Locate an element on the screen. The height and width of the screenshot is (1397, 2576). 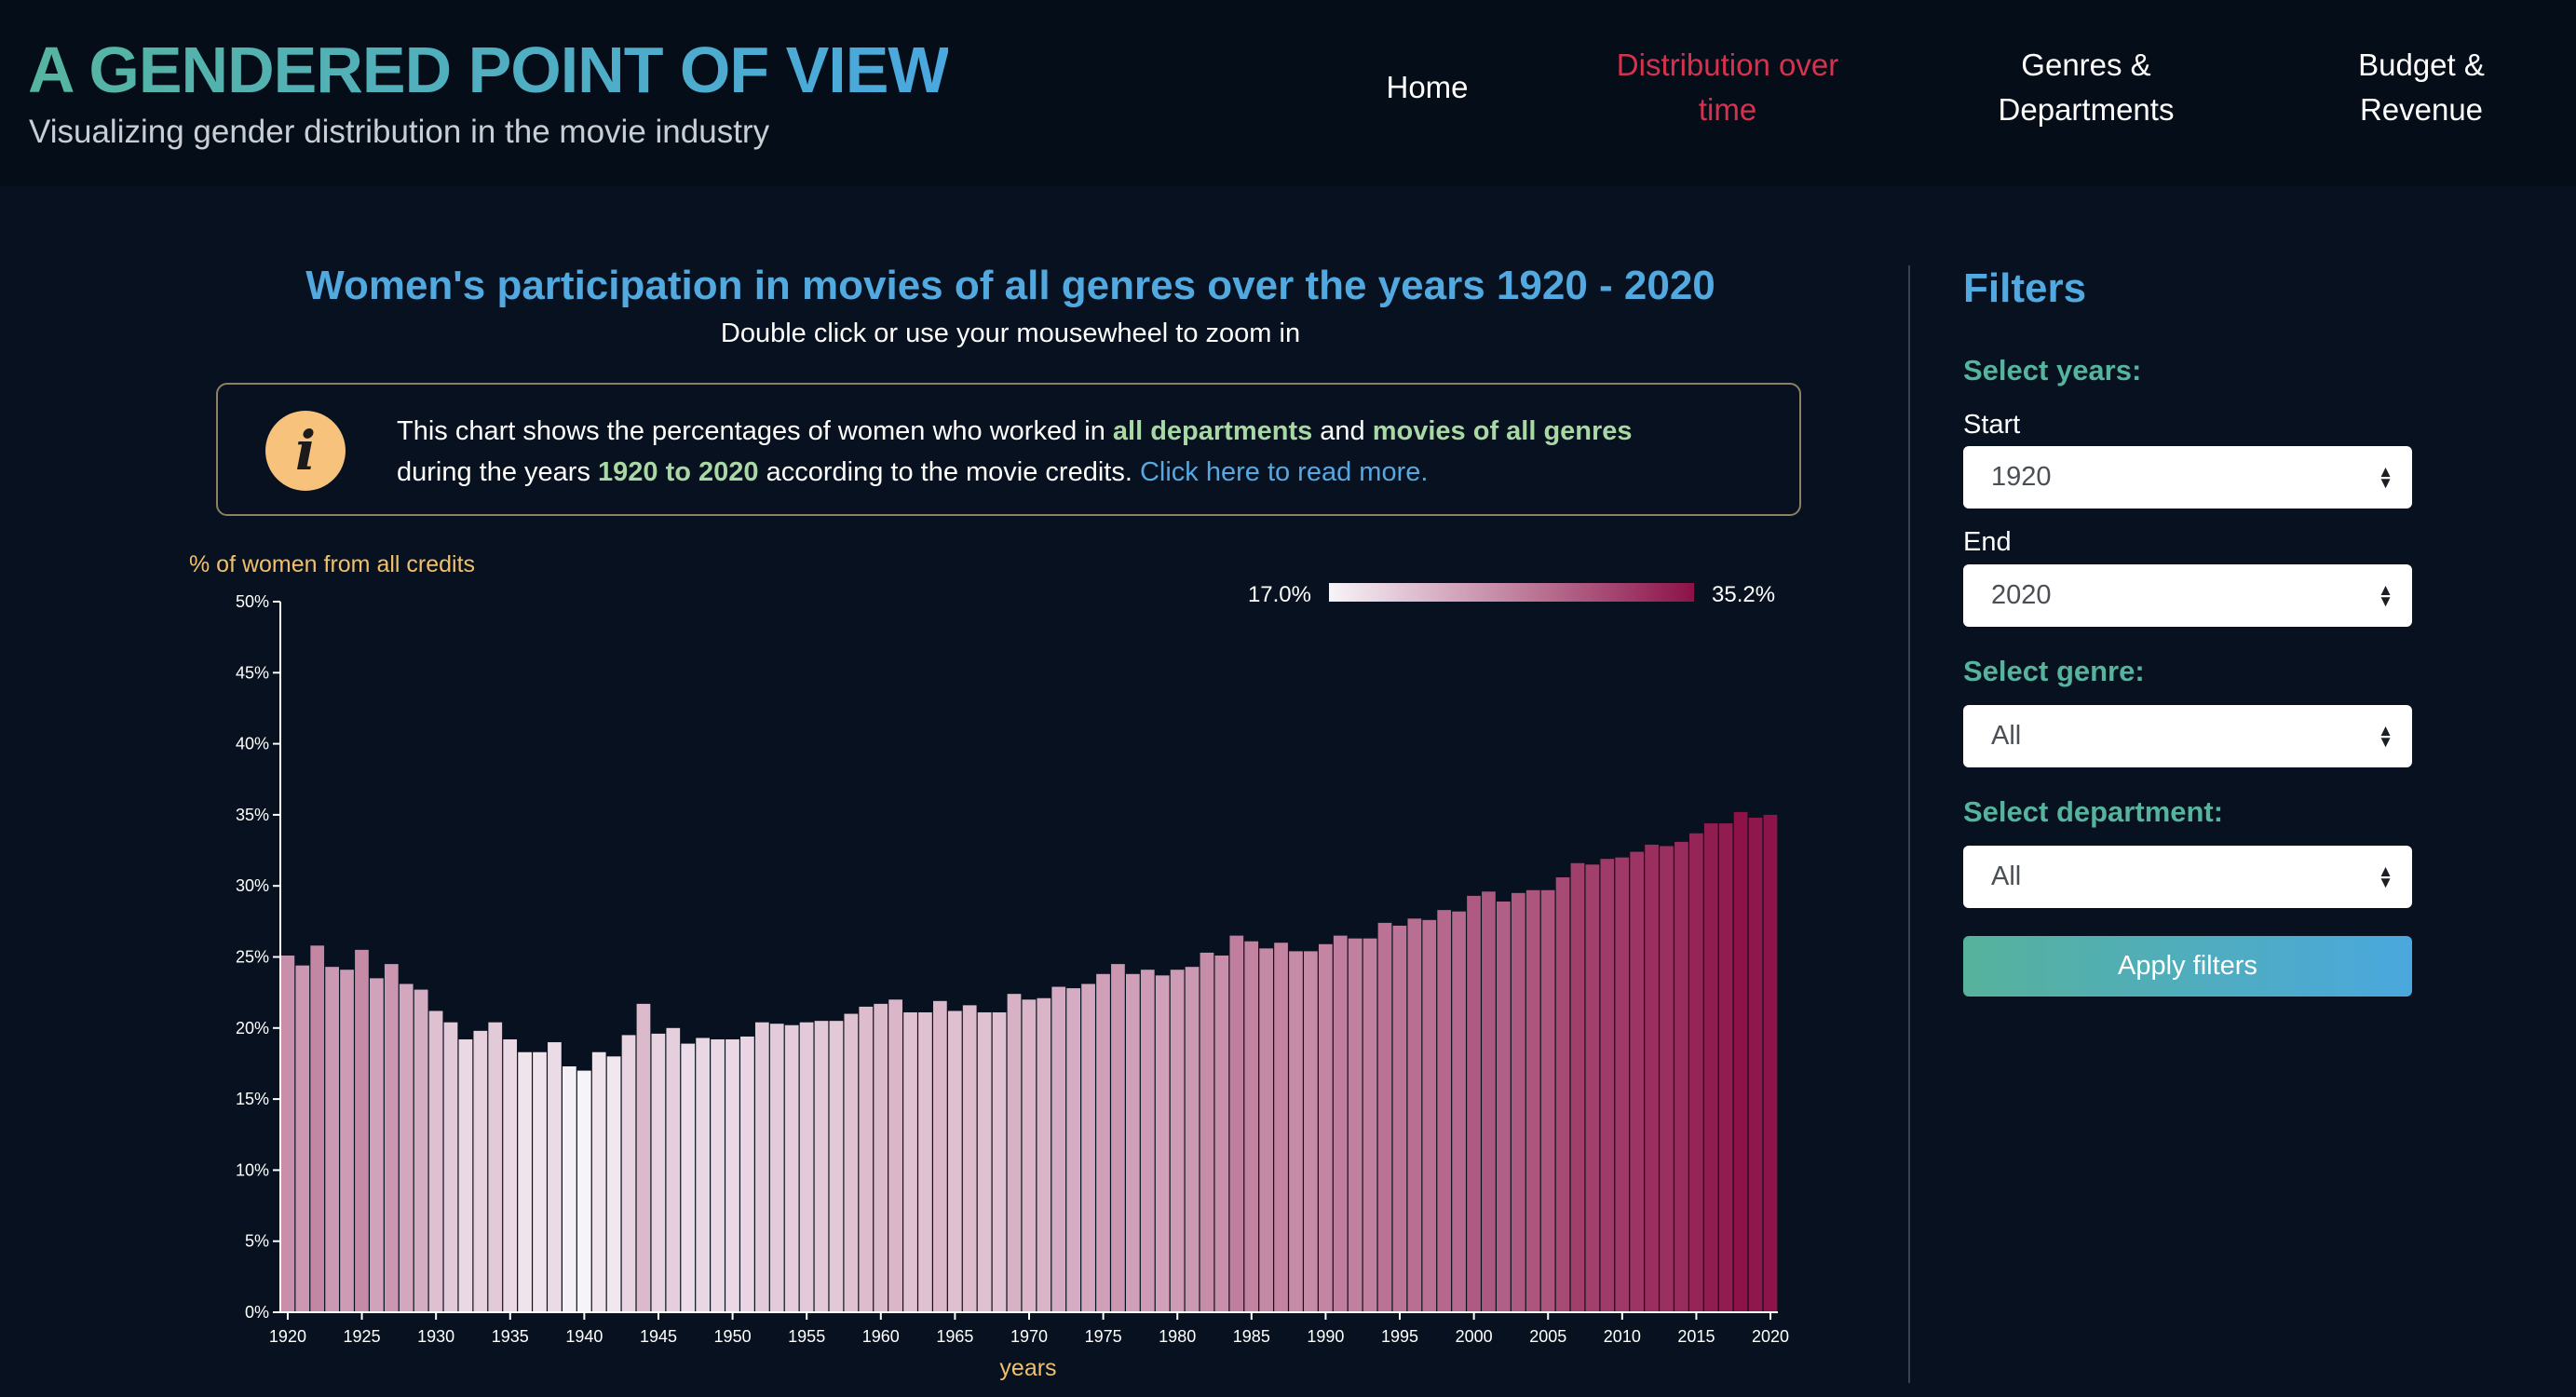
bar-1923 is located at coordinates (332, 1139).